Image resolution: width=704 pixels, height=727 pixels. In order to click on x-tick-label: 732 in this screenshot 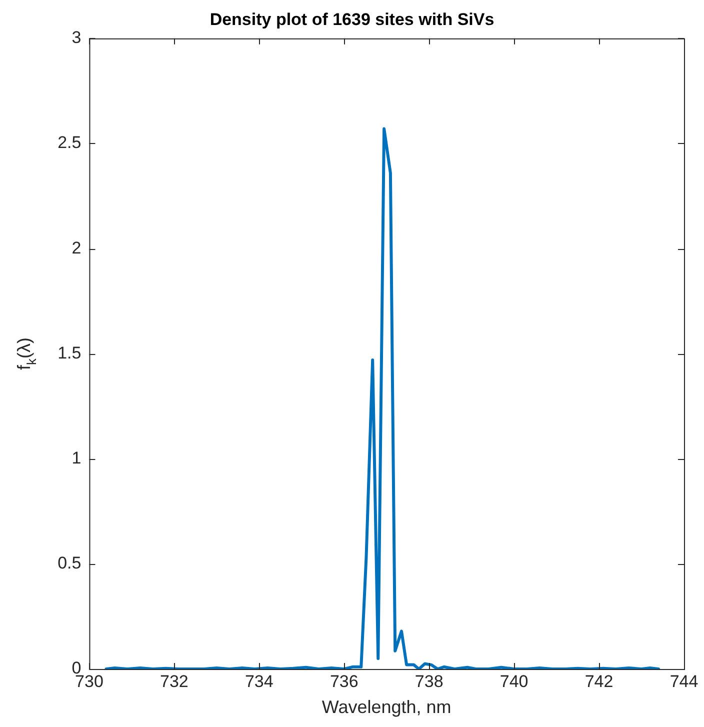, I will do `click(174, 681)`.